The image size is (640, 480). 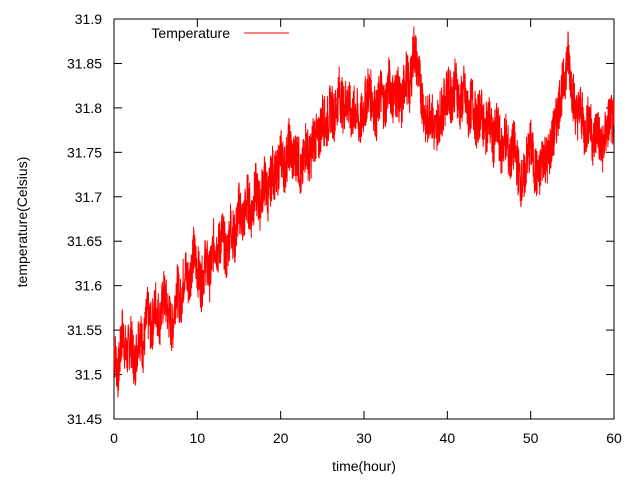 What do you see at coordinates (114, 438) in the screenshot?
I see `x-tick-label: 0` at bounding box center [114, 438].